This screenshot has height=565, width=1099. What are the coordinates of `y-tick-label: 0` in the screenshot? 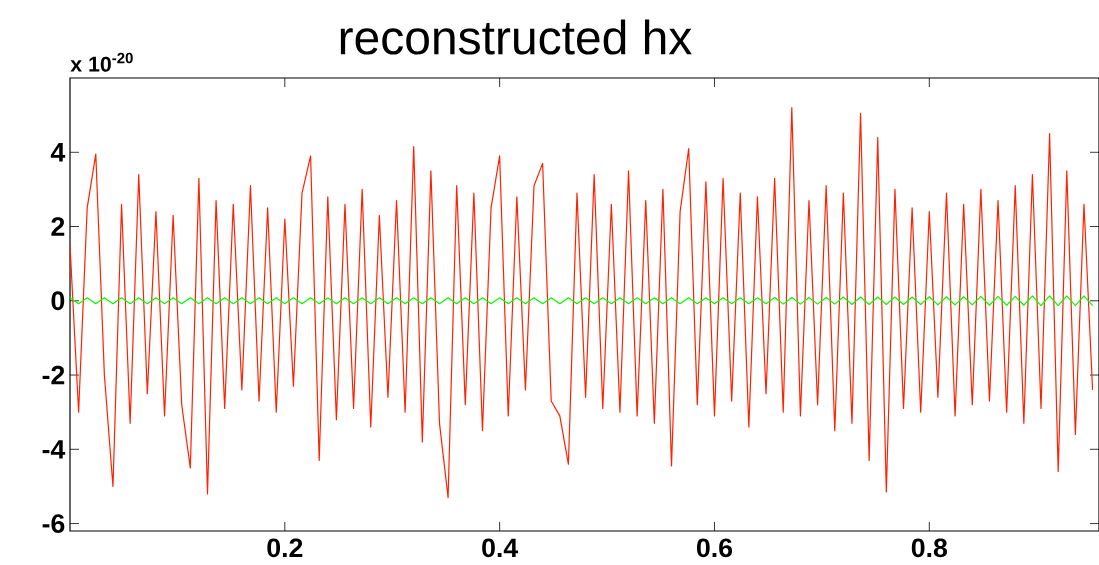 It's located at (58, 301).